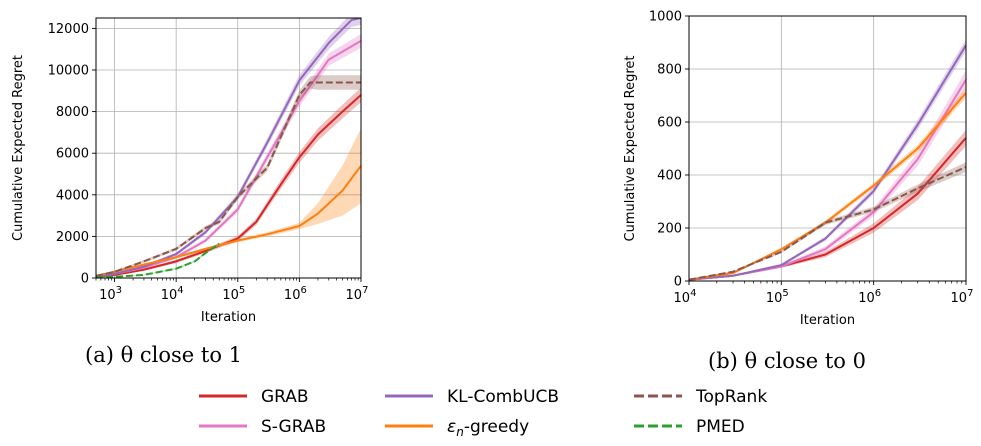 The image size is (981, 446). I want to click on series-band-toprank, so click(228, 176).